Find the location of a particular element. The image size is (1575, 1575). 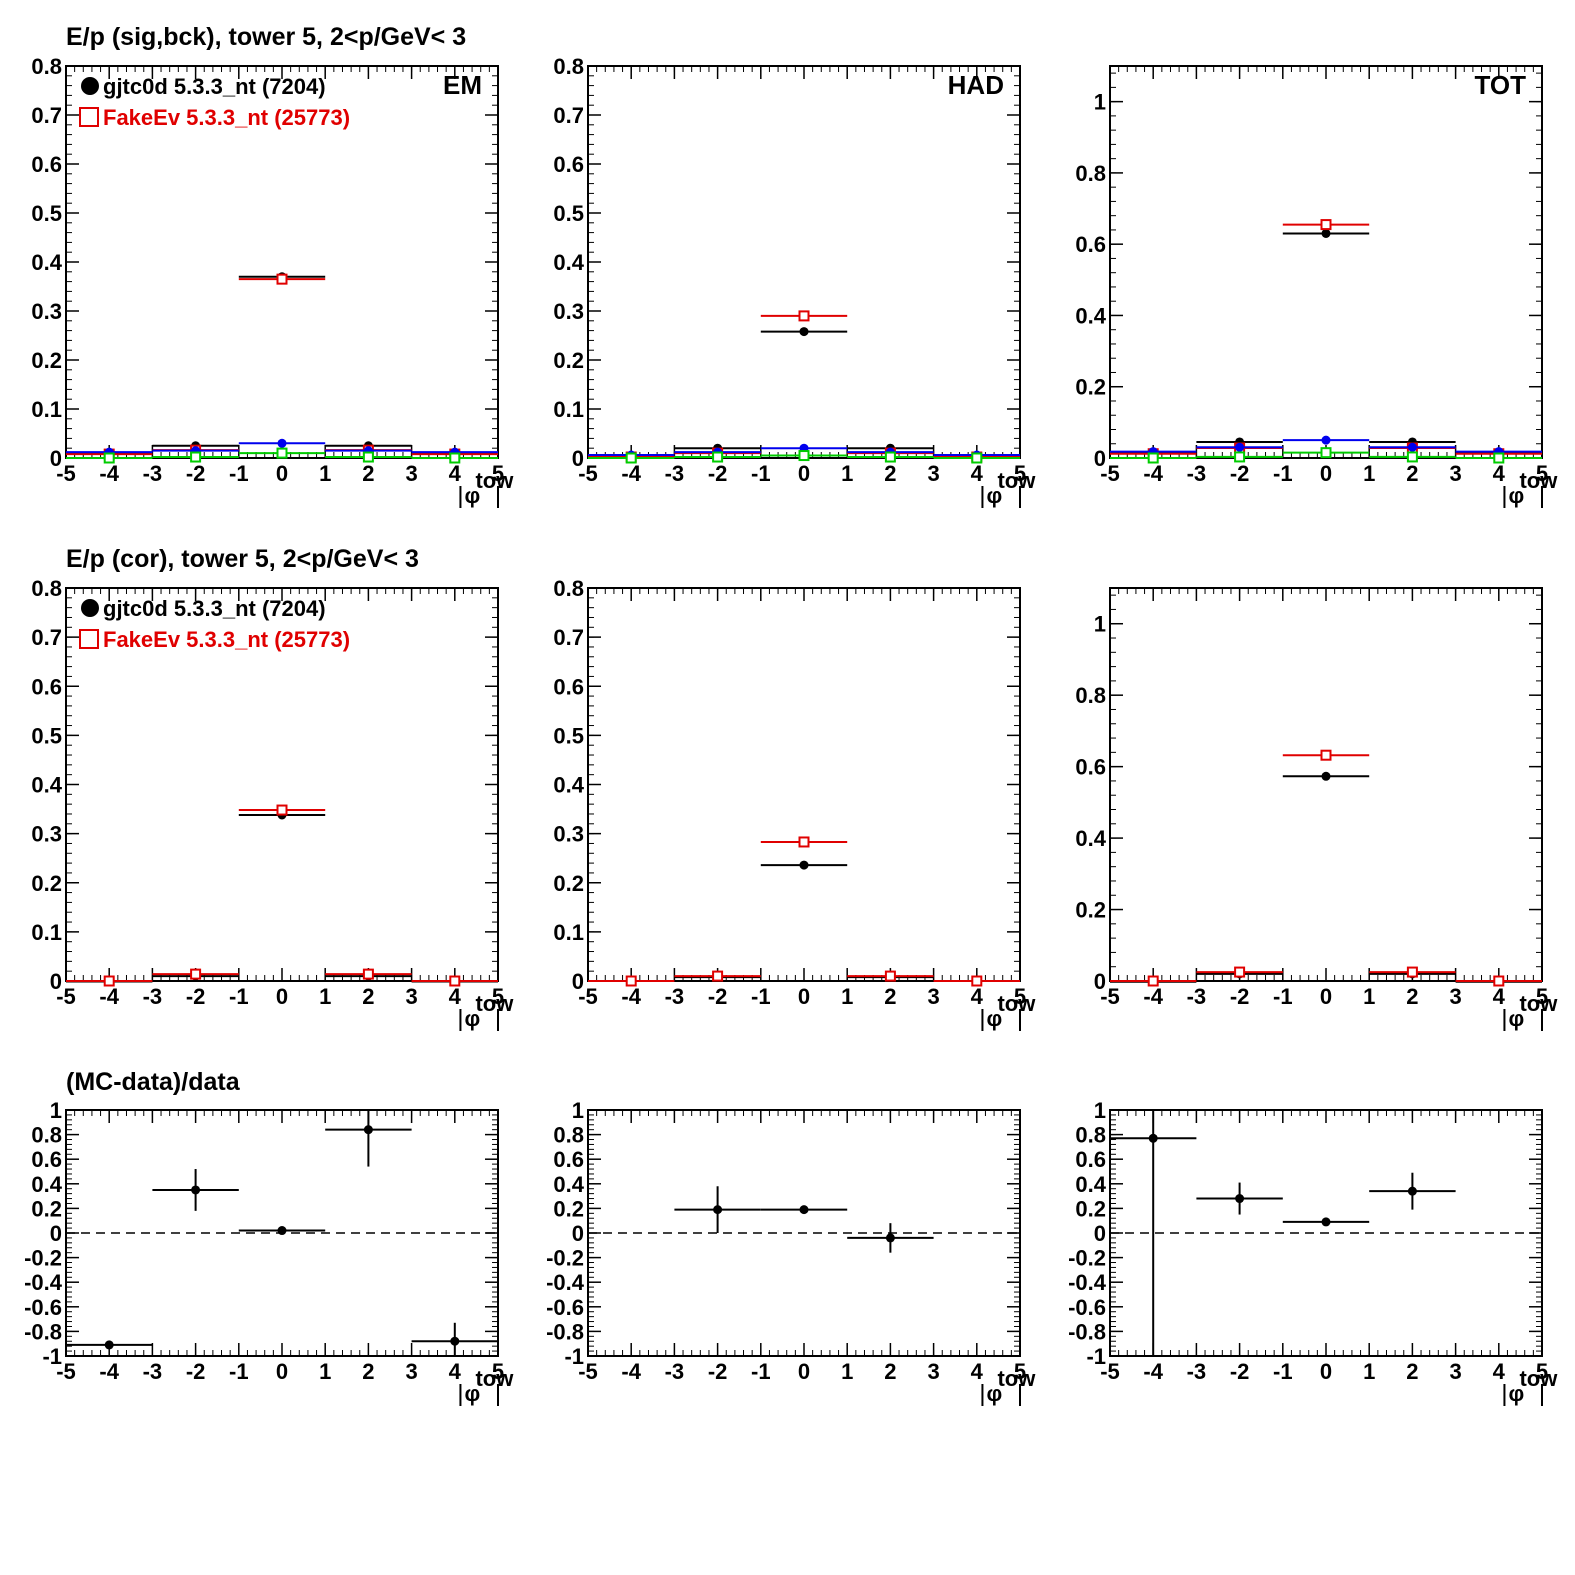

y-tick-label: 0.3 is located at coordinates (568, 834).